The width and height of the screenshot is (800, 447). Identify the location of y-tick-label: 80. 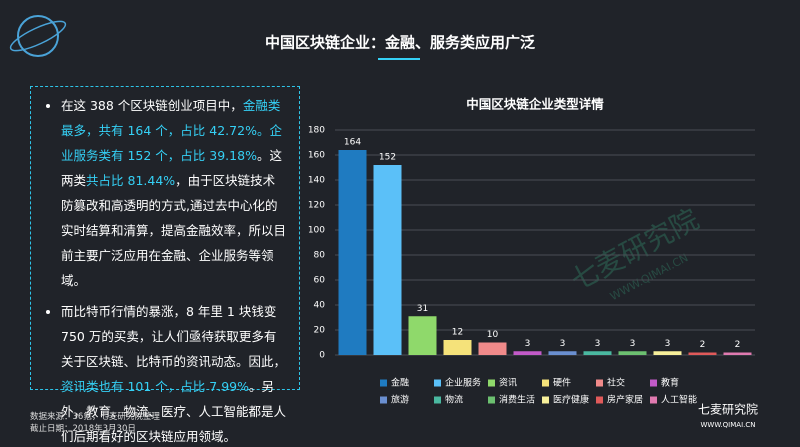
(320, 256).